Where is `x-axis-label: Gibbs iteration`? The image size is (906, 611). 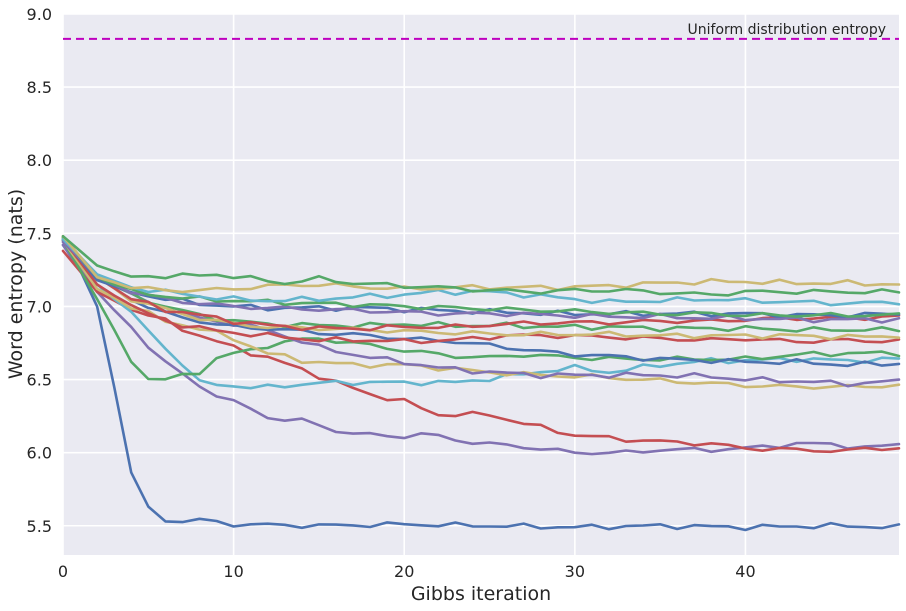 x-axis-label: Gibbs iteration is located at coordinates (481, 594).